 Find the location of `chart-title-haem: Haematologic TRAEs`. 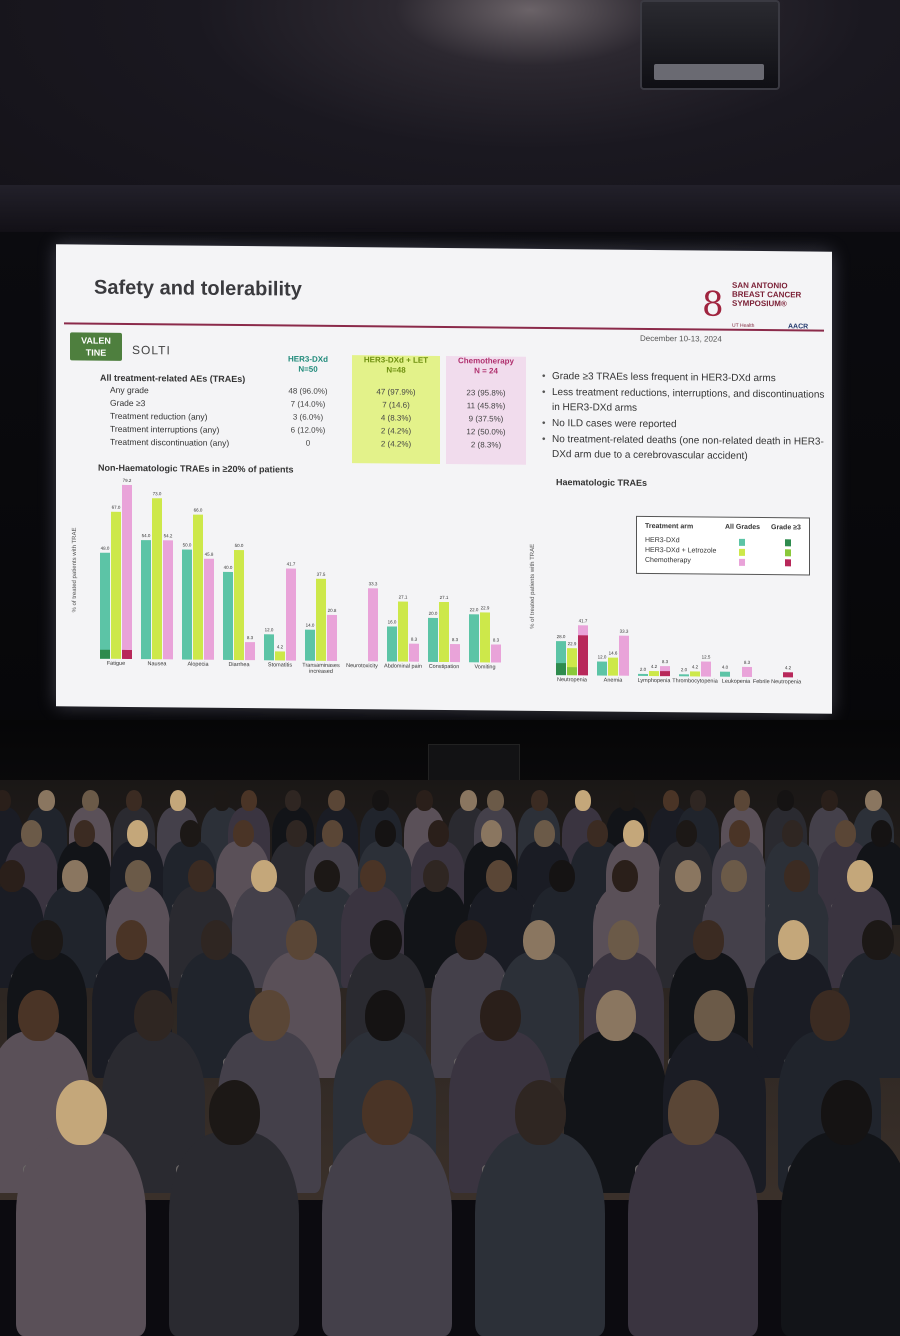

chart-title-haem: Haematologic TRAEs is located at coordinates (601, 482).